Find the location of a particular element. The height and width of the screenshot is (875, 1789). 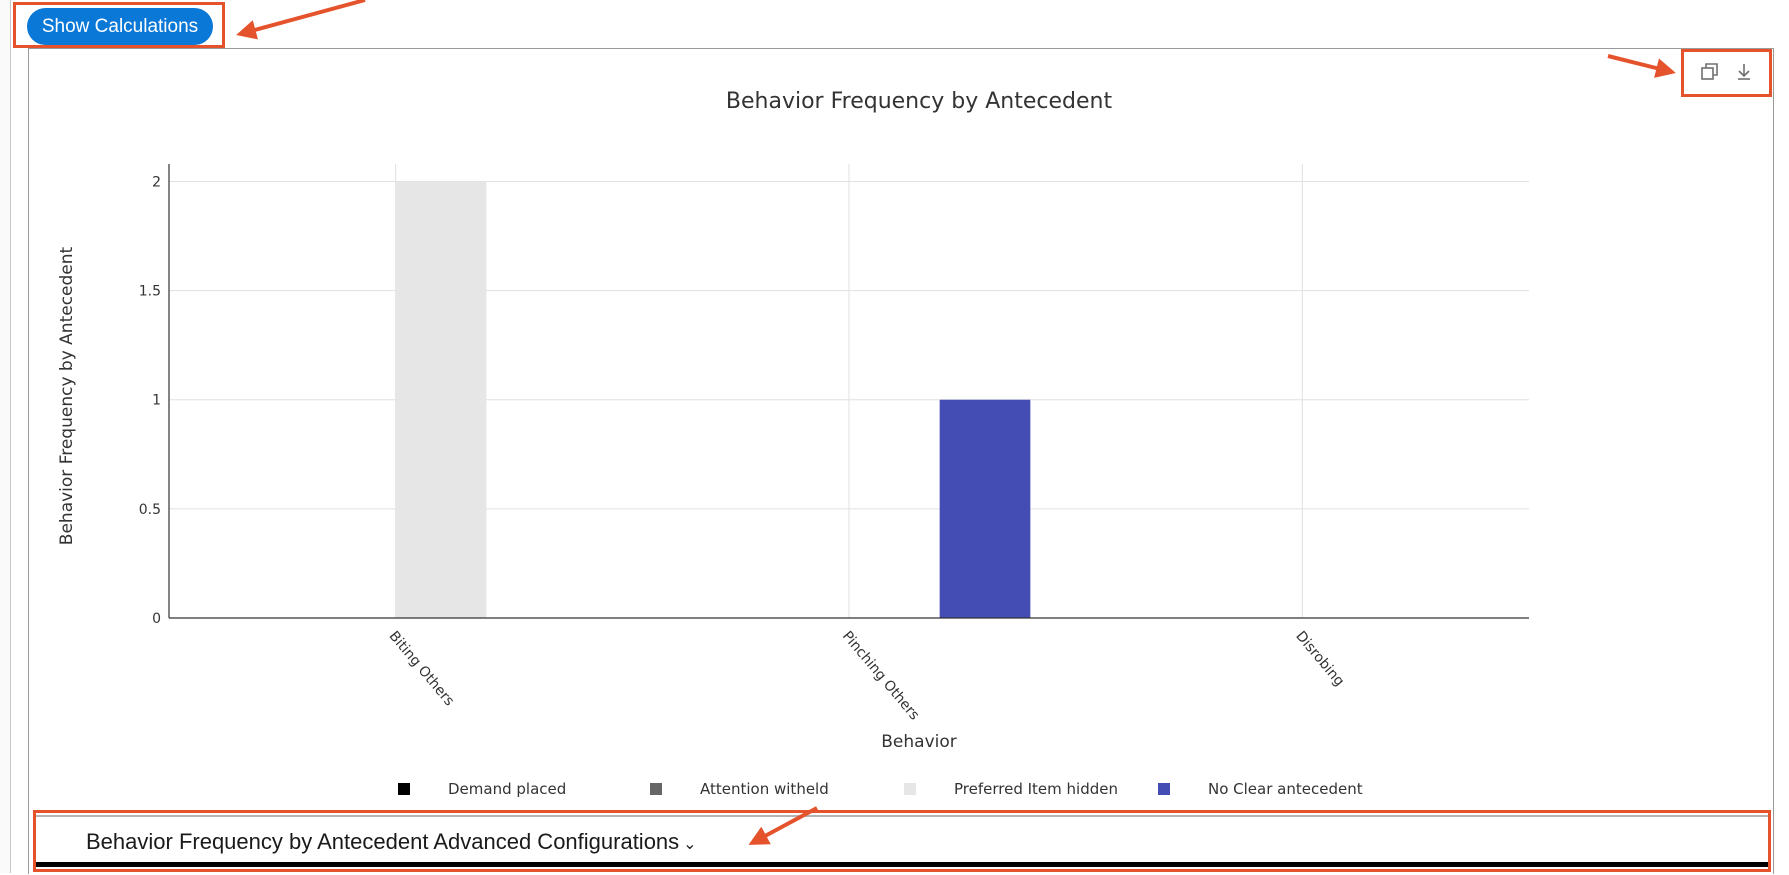

arrow-to-show-calculations is located at coordinates (301, 20).